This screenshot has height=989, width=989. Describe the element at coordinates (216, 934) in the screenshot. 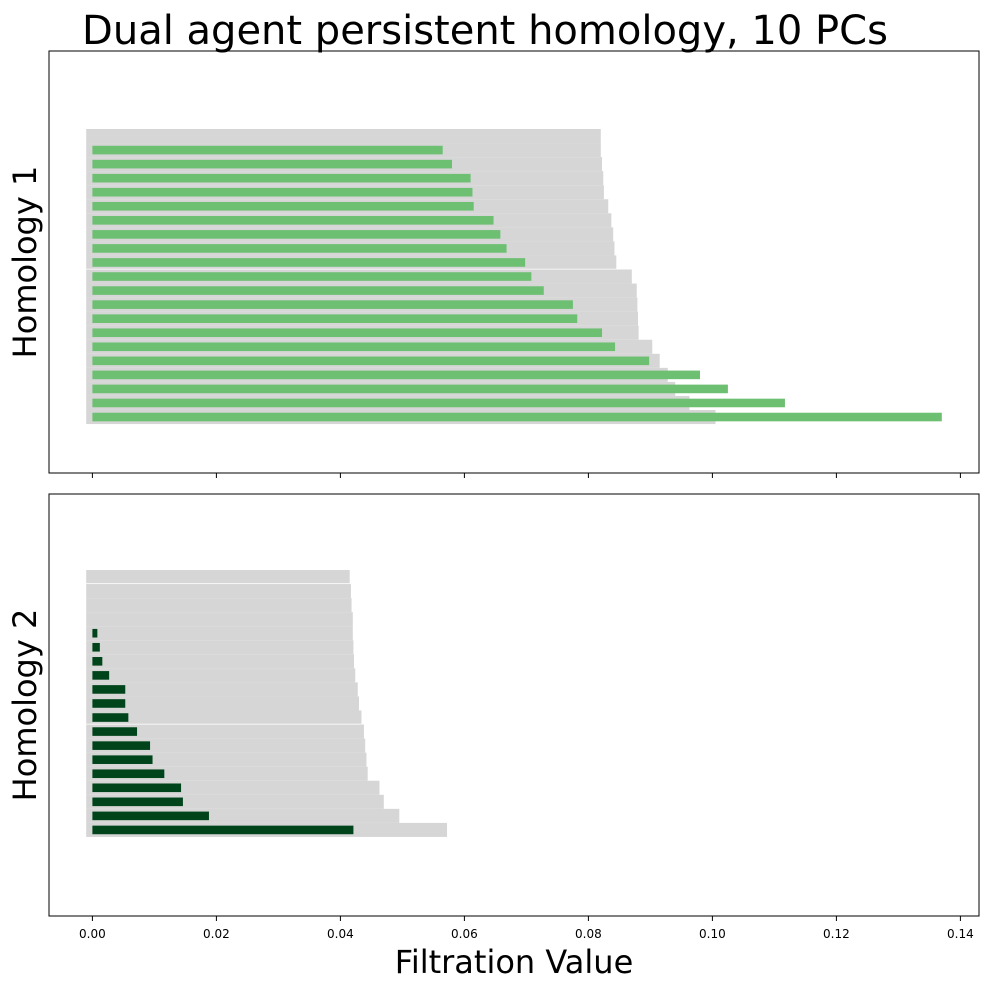

I see `x-tick-label: 0.02` at that location.